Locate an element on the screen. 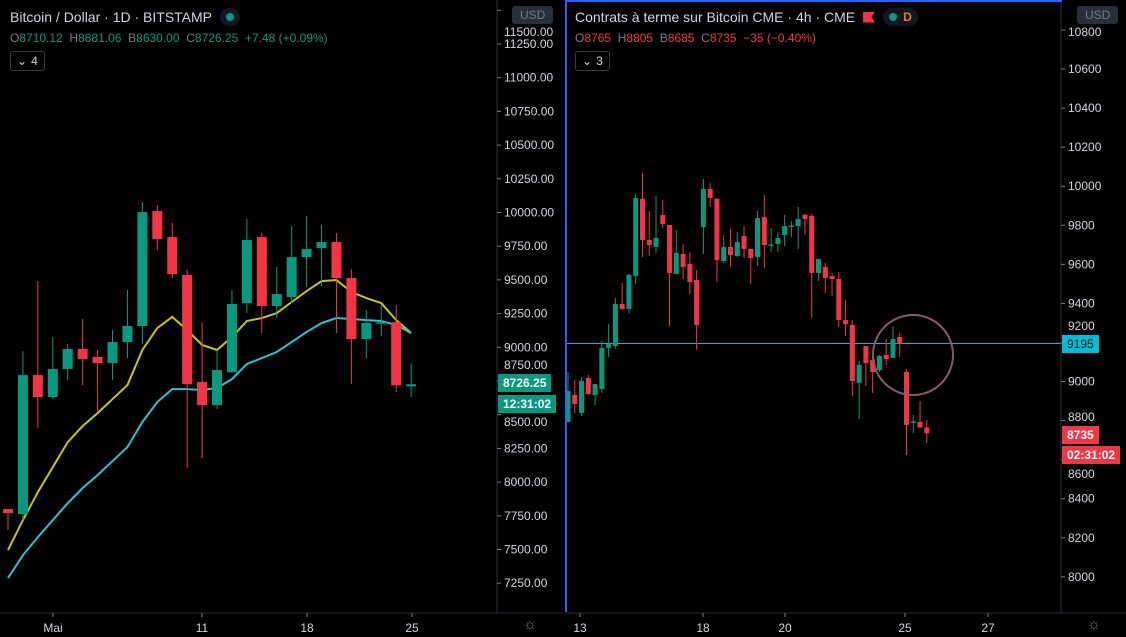 The width and height of the screenshot is (1126, 637). x-tick-label: 20 is located at coordinates (785, 628).